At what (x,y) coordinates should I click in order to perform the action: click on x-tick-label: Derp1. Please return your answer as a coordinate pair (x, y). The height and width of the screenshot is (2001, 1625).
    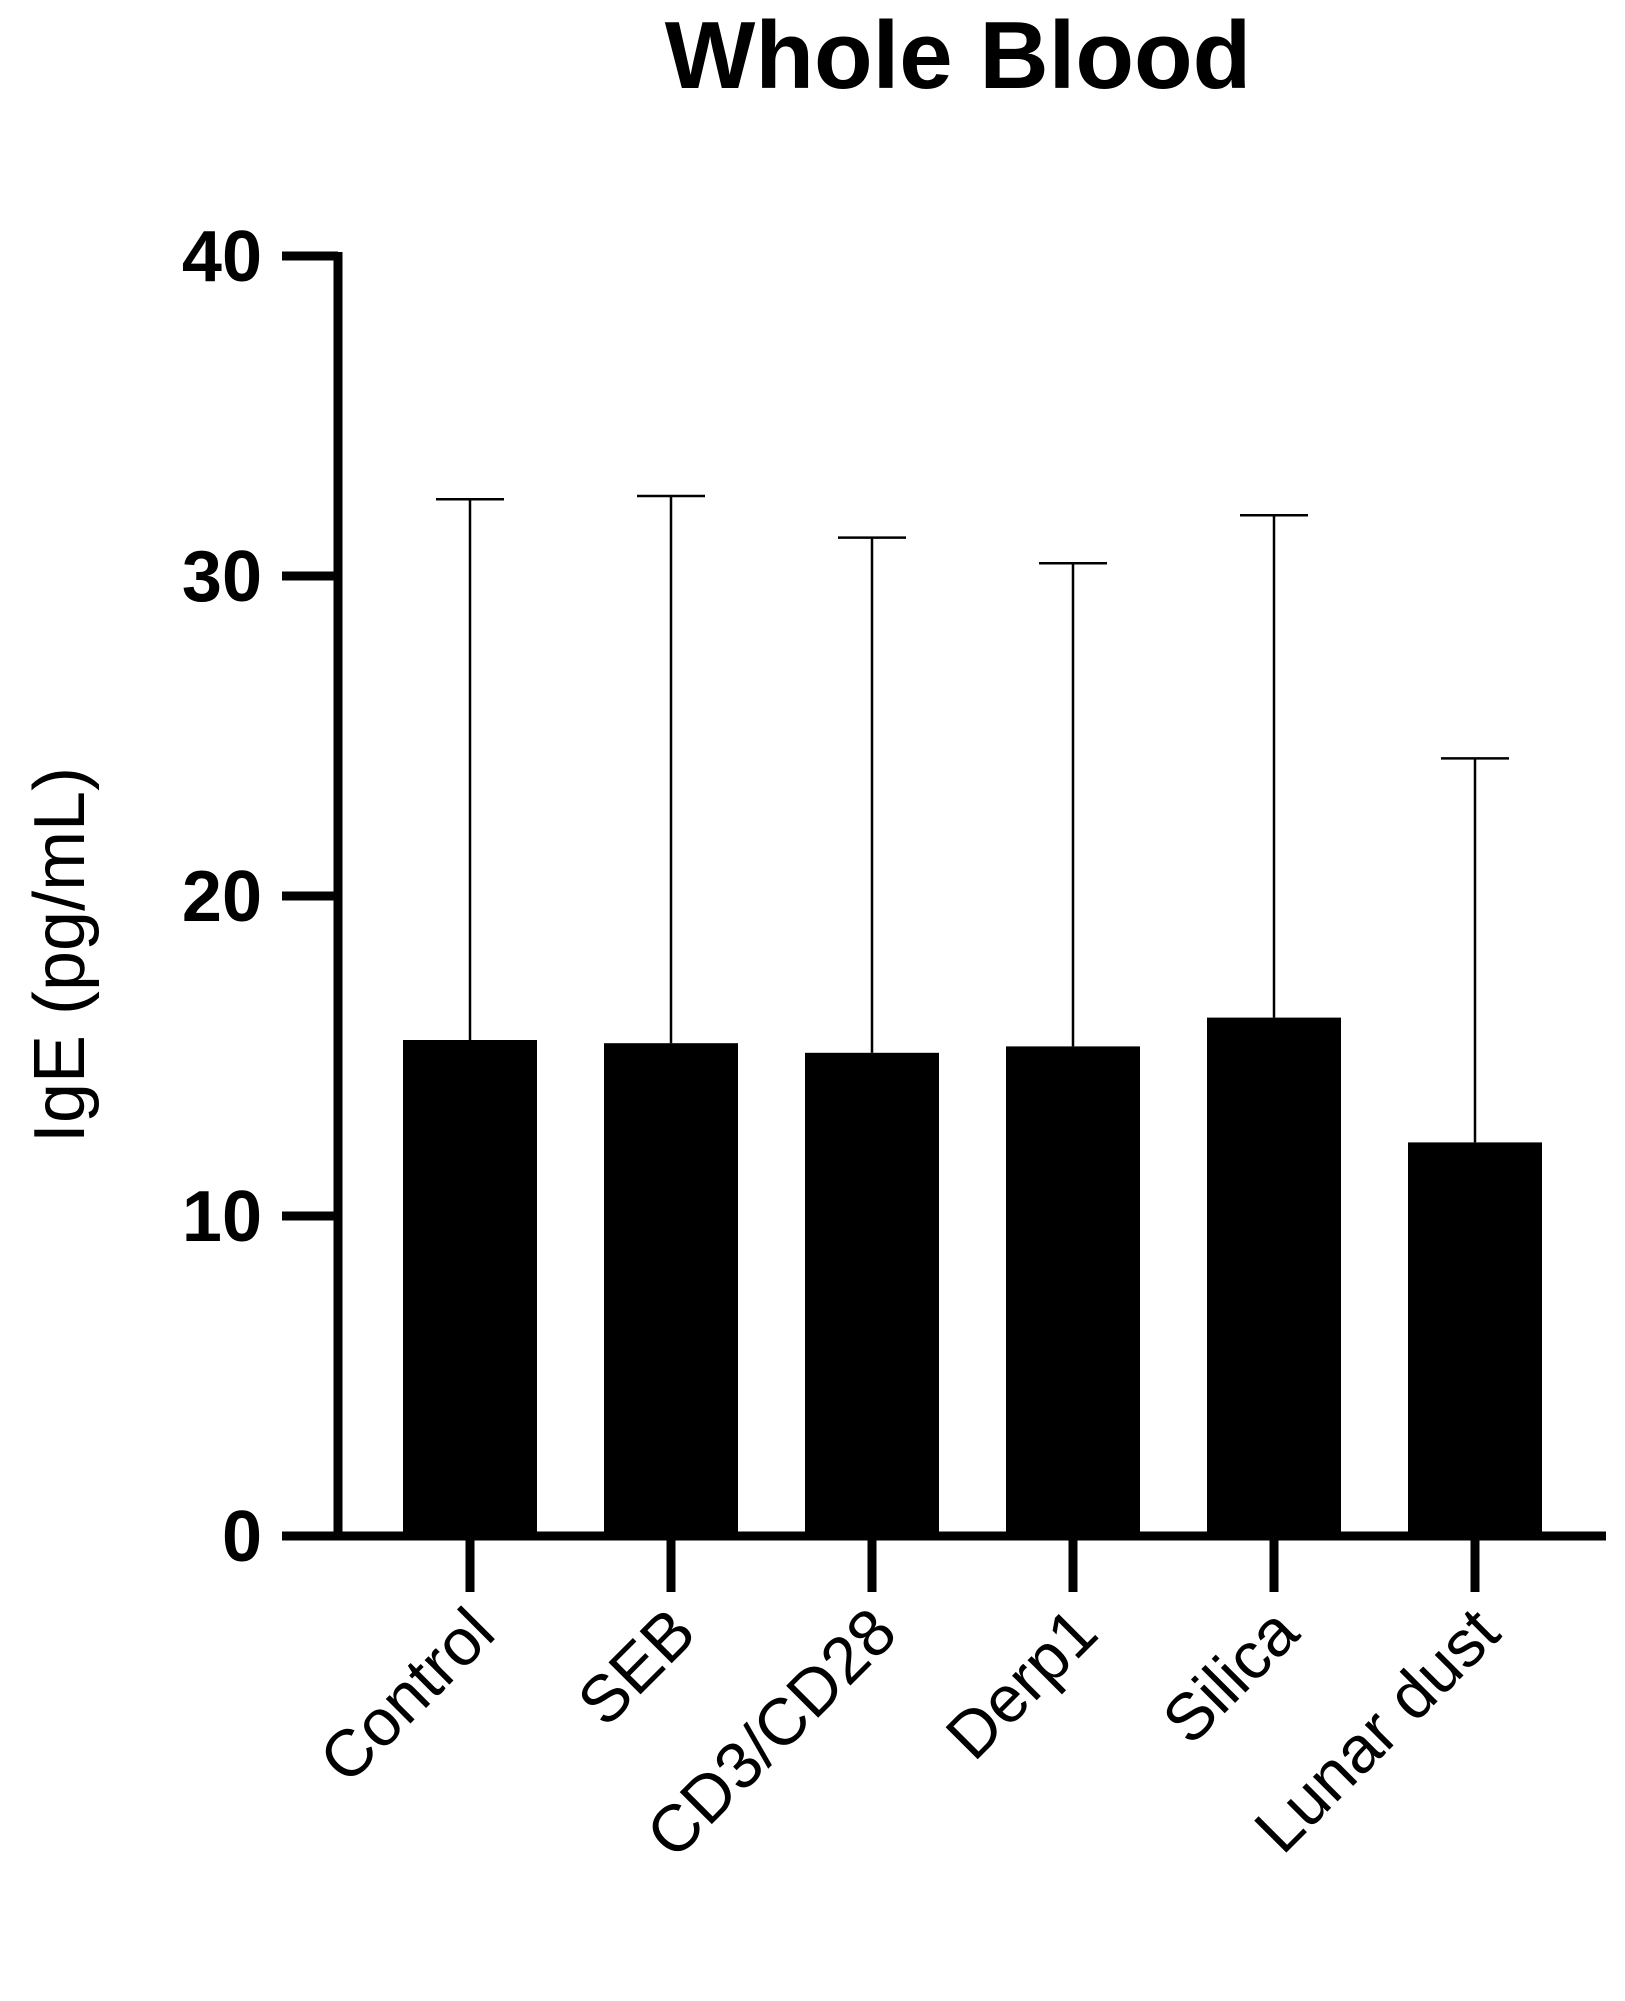
    Looking at the image, I should click on (1020, 1683).